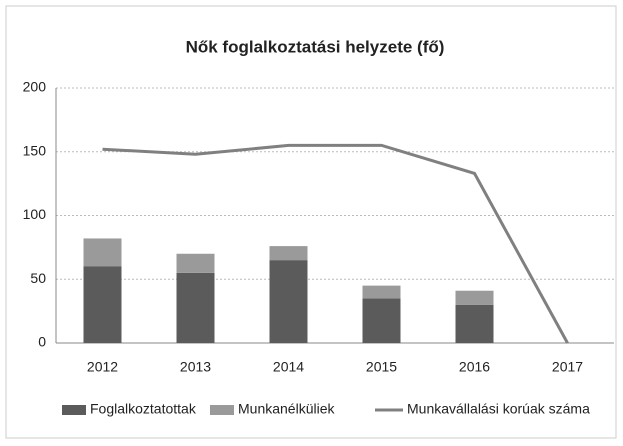 This screenshot has height=446, width=623. I want to click on x-tick-label: 2014, so click(288, 367).